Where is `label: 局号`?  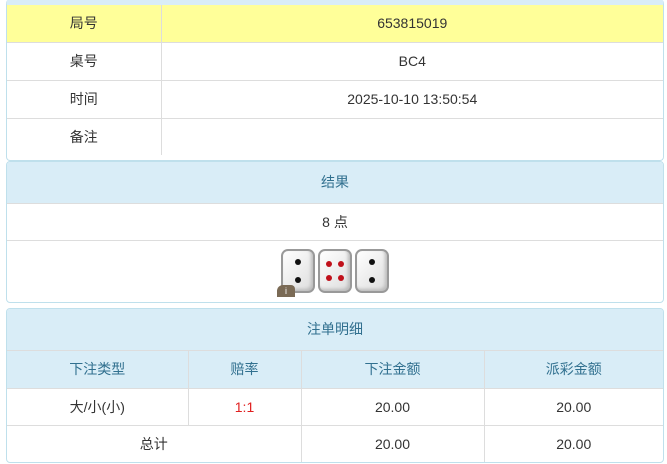 label: 局号 is located at coordinates (84, 24).